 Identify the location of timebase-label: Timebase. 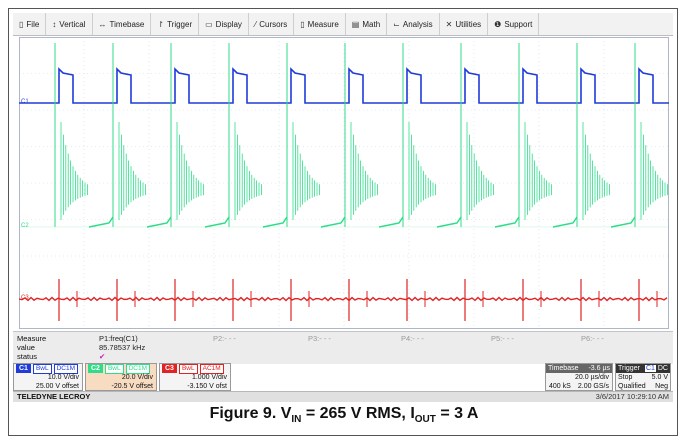
(563, 368).